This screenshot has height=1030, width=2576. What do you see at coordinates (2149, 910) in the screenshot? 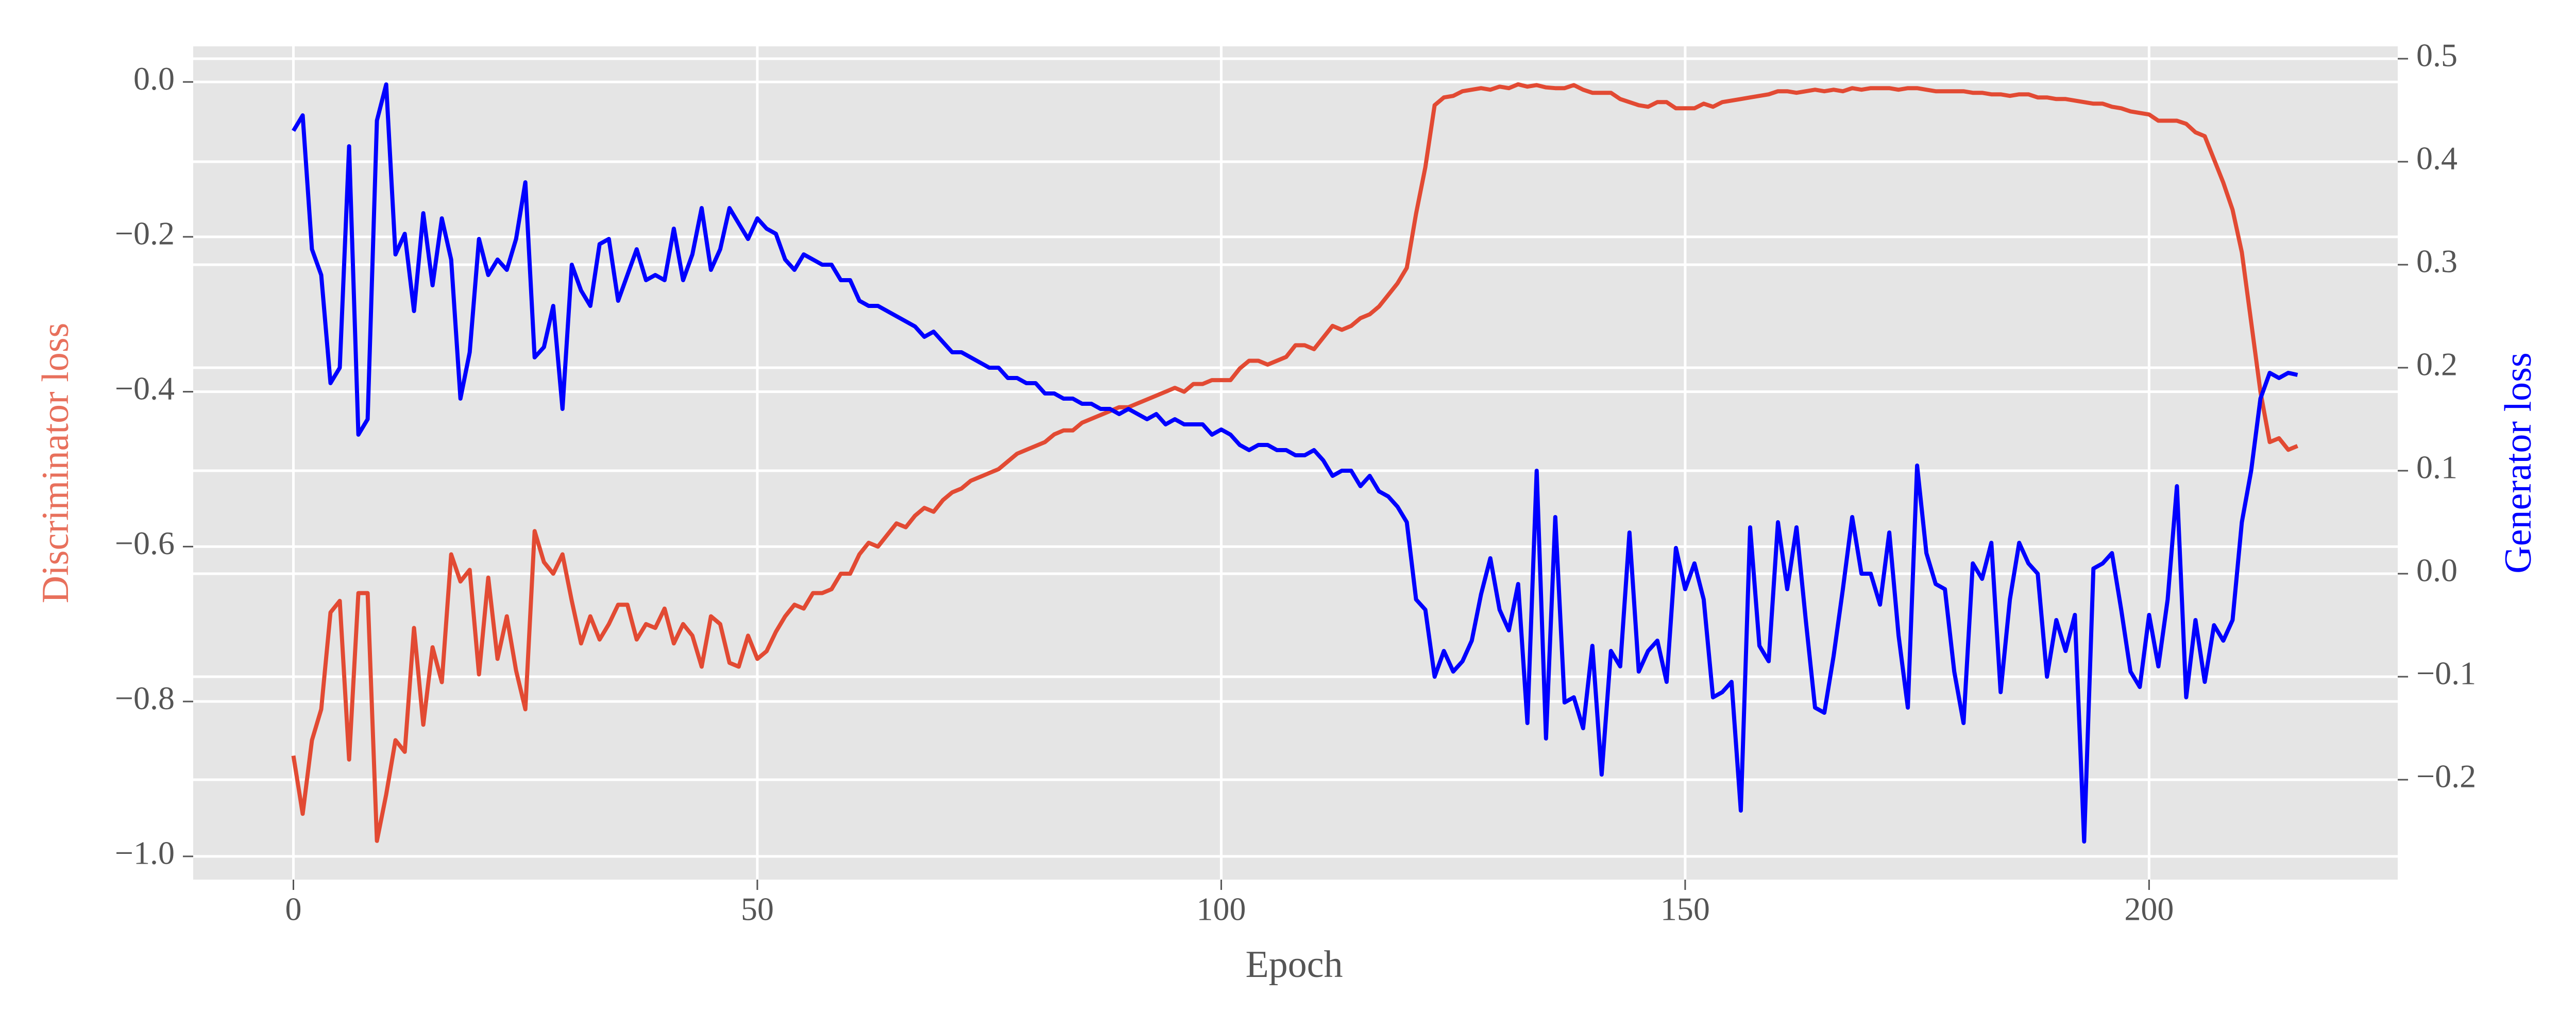
I see `x-tick-label: 200` at bounding box center [2149, 910].